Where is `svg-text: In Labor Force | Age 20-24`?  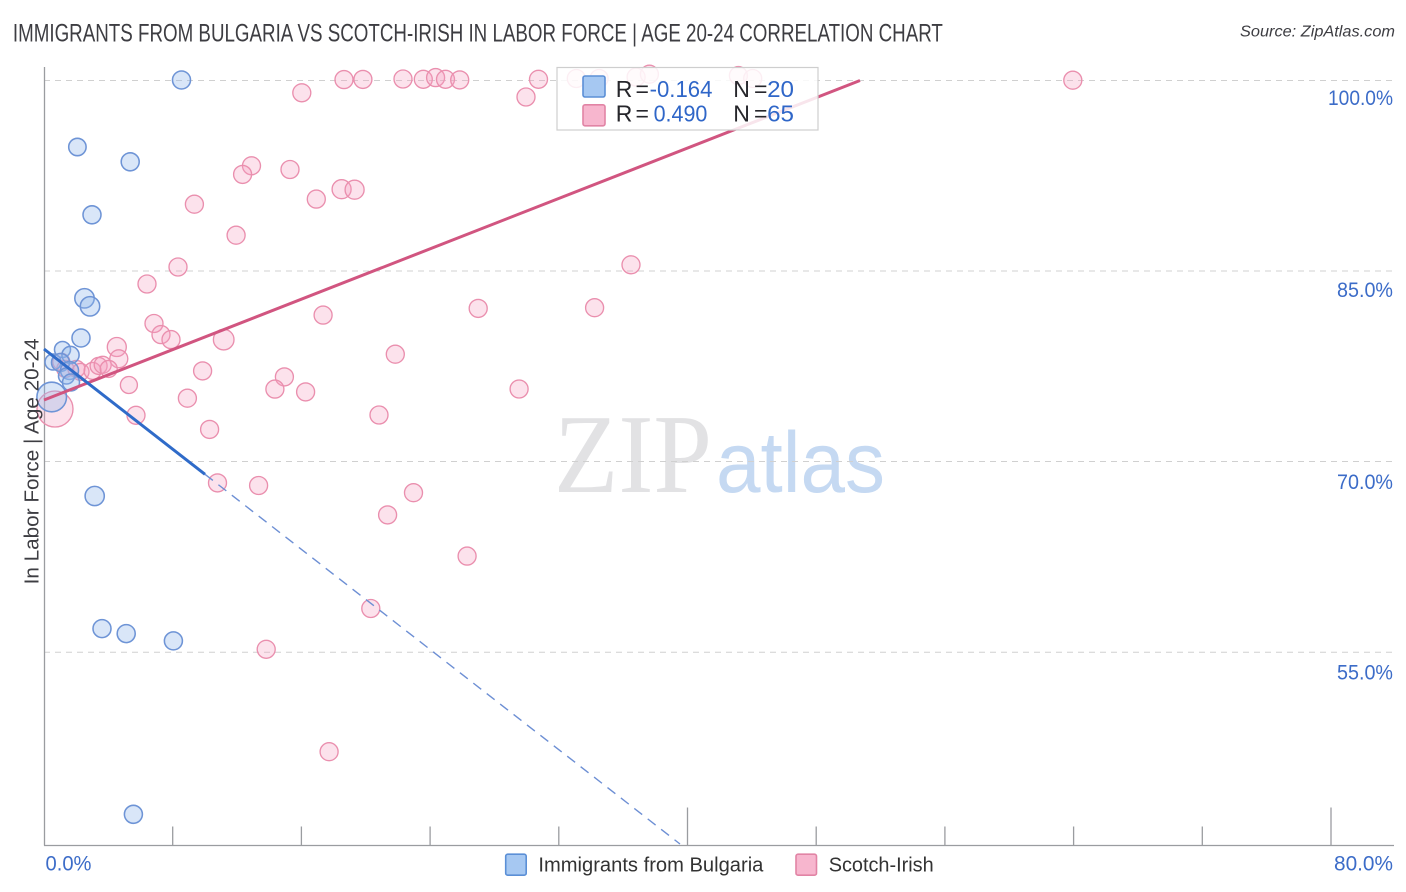 svg-text: In Labor Force | Age 20-24 is located at coordinates (32, 461).